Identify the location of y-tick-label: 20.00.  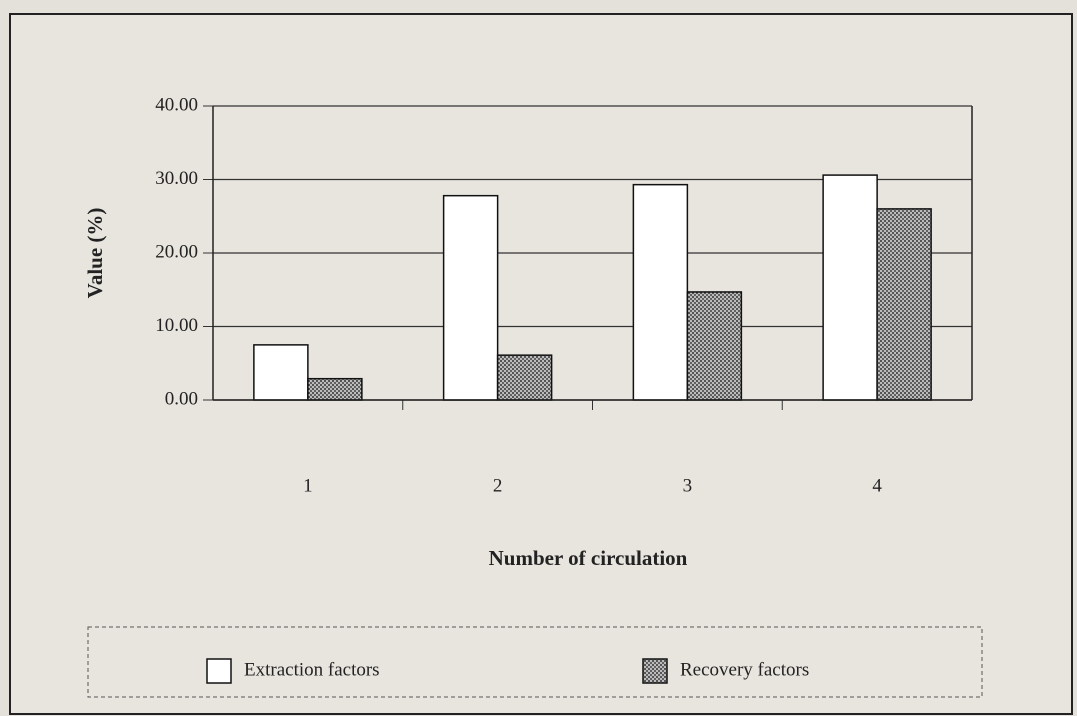
(176, 251).